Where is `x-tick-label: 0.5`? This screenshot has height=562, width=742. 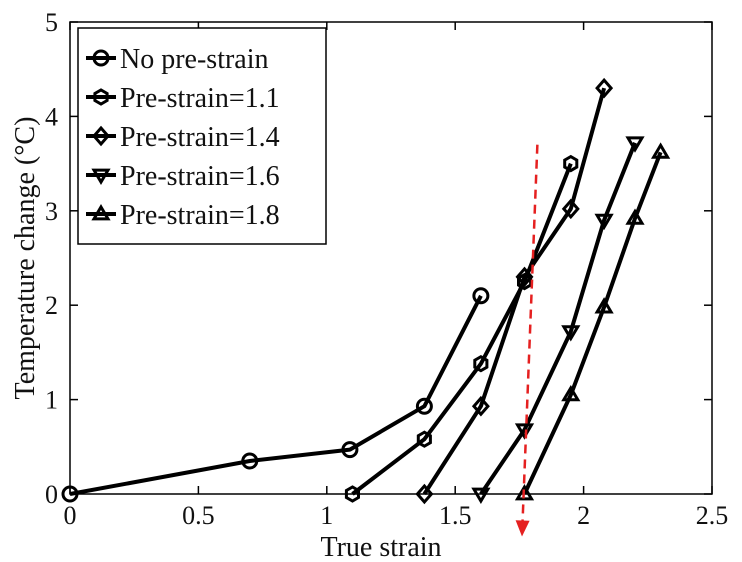 x-tick-label: 0.5 is located at coordinates (198, 515).